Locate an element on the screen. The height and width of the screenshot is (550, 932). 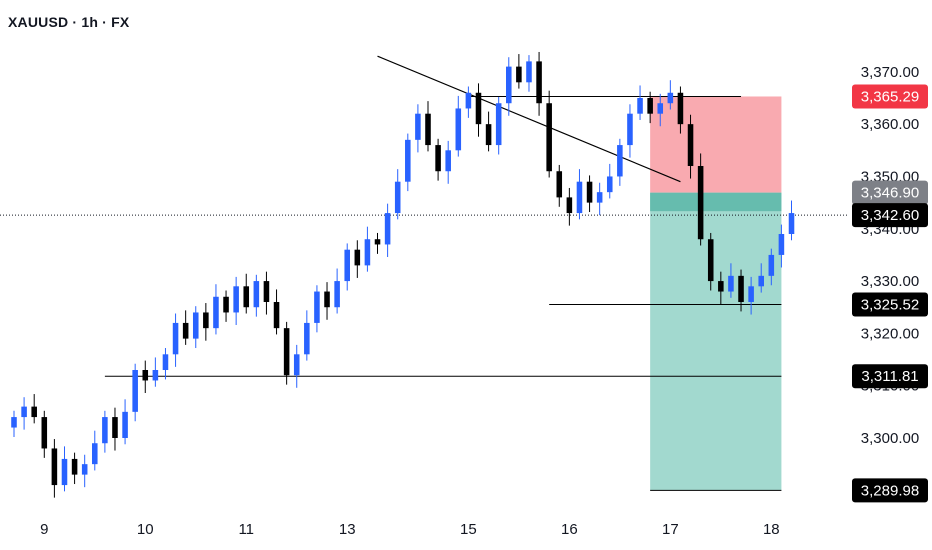
price-tag: 3,325.52 is located at coordinates (890, 304).